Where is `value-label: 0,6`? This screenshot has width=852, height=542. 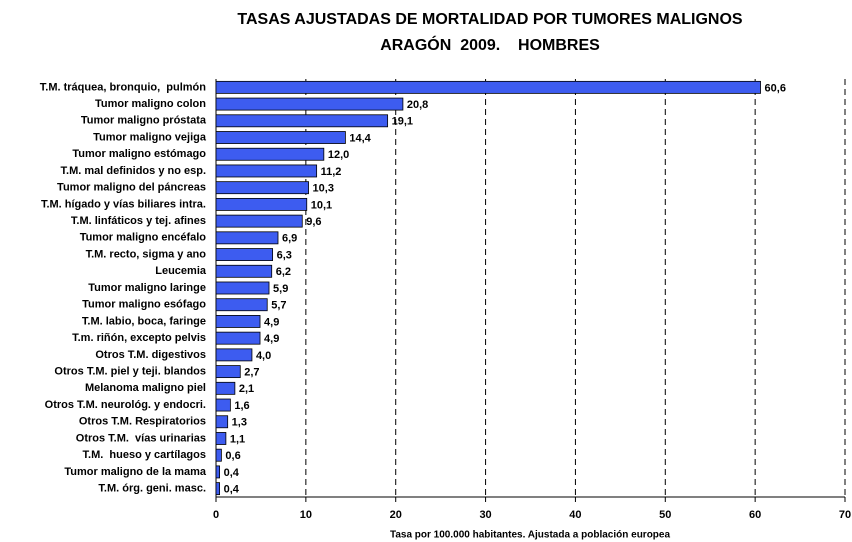 value-label: 0,6 is located at coordinates (232, 456).